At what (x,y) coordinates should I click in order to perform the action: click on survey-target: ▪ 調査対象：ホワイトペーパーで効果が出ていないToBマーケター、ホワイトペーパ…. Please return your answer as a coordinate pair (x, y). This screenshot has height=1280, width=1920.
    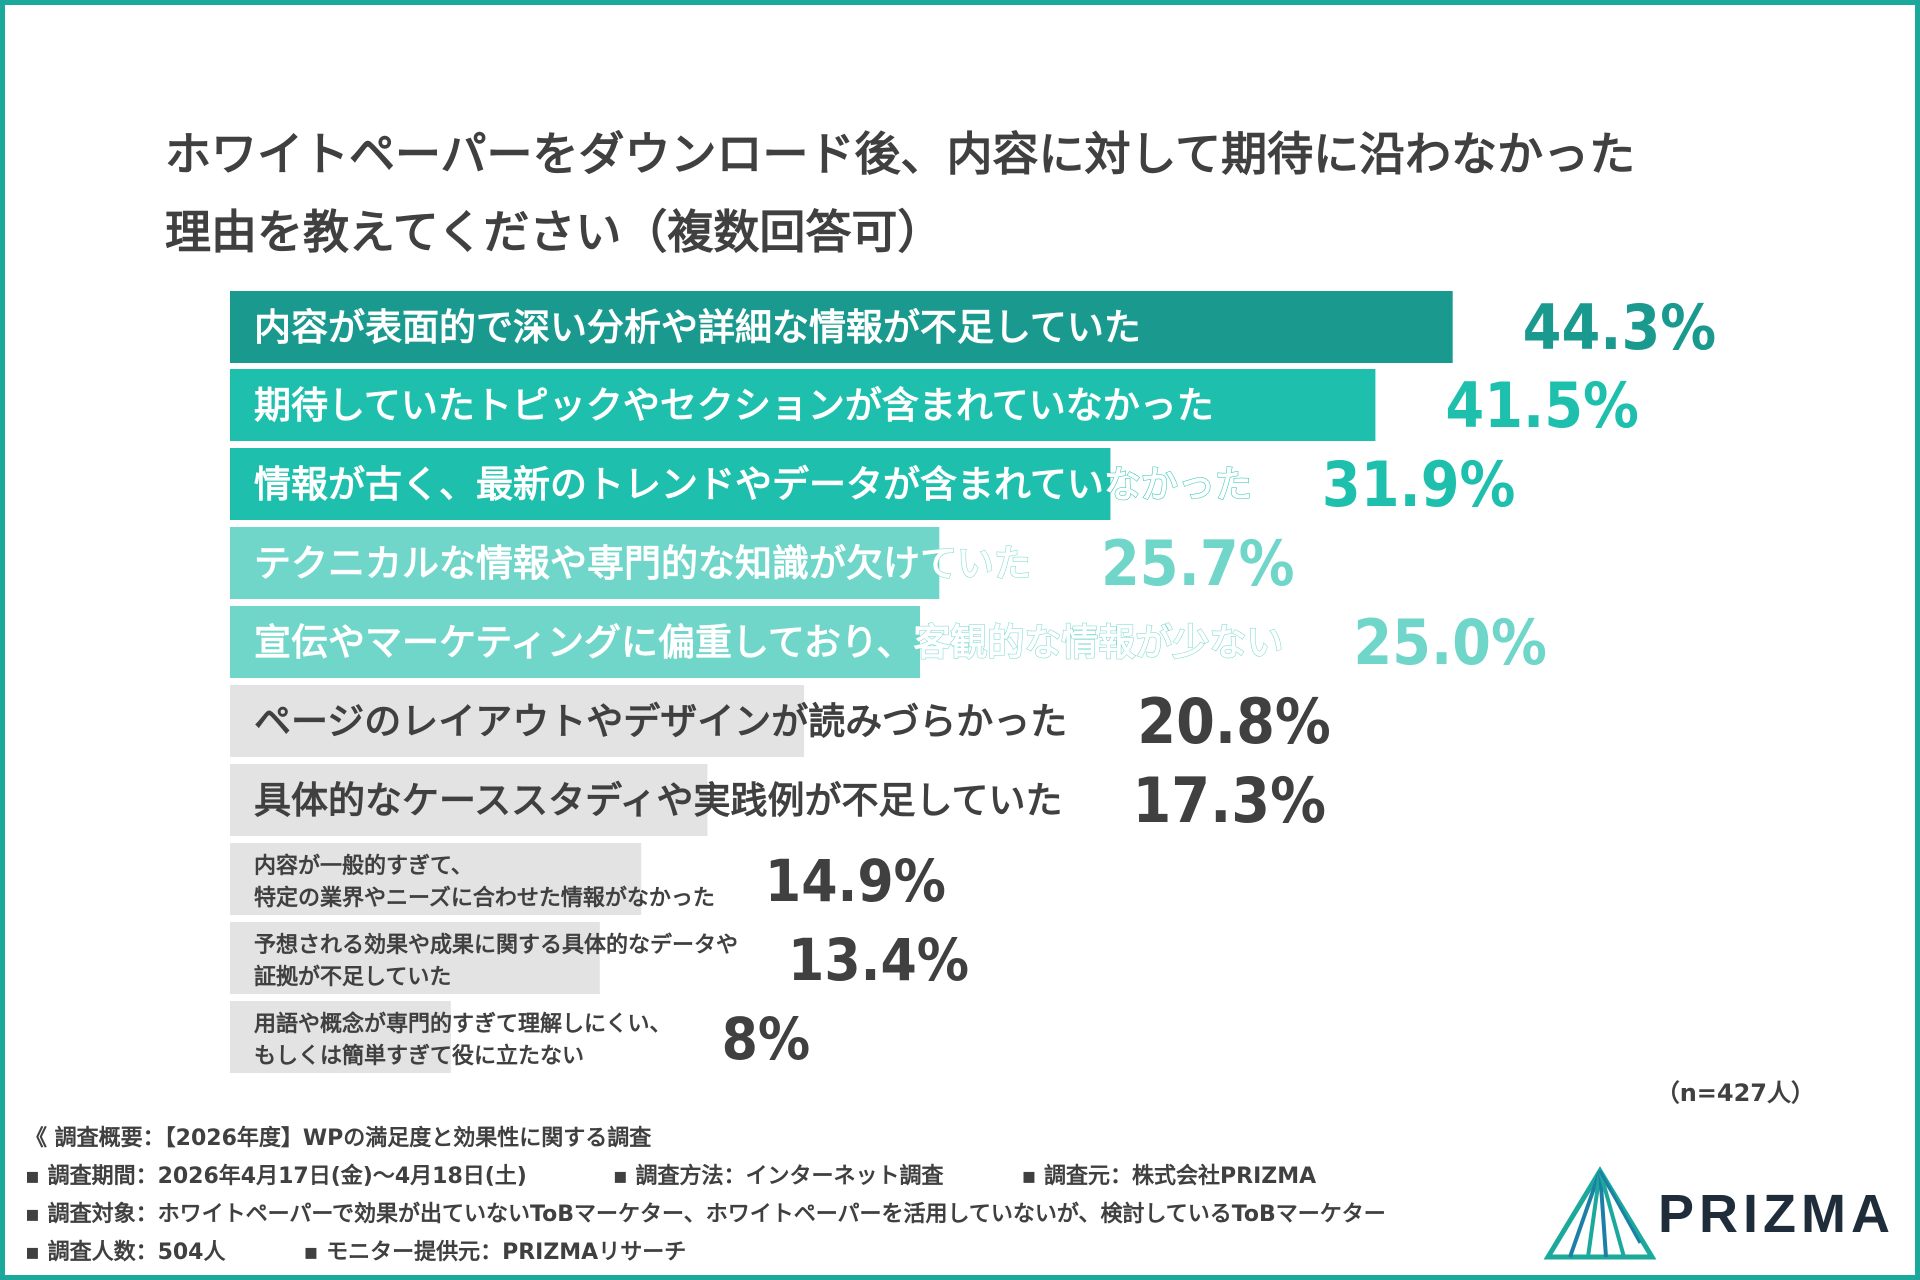
    Looking at the image, I should click on (705, 1214).